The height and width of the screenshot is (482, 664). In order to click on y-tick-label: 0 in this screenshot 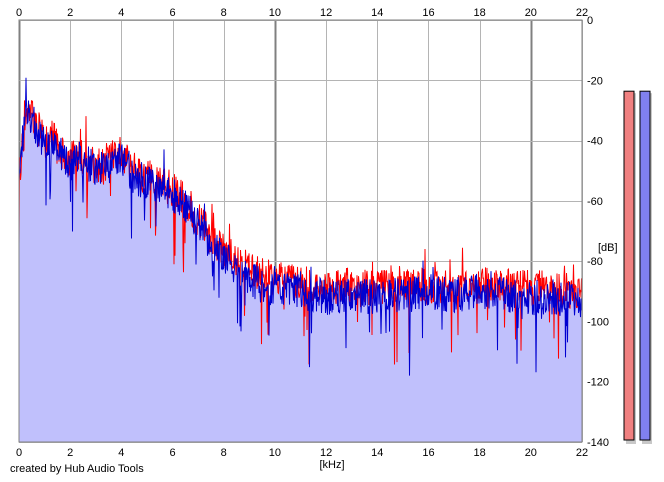, I will do `click(590, 21)`.